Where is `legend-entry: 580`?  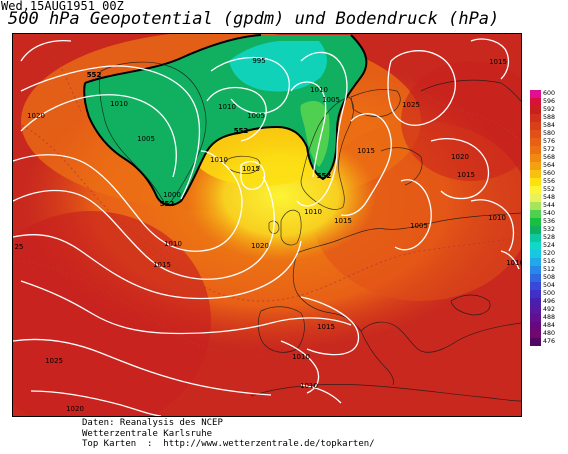 legend-entry: 580 is located at coordinates (543, 134).